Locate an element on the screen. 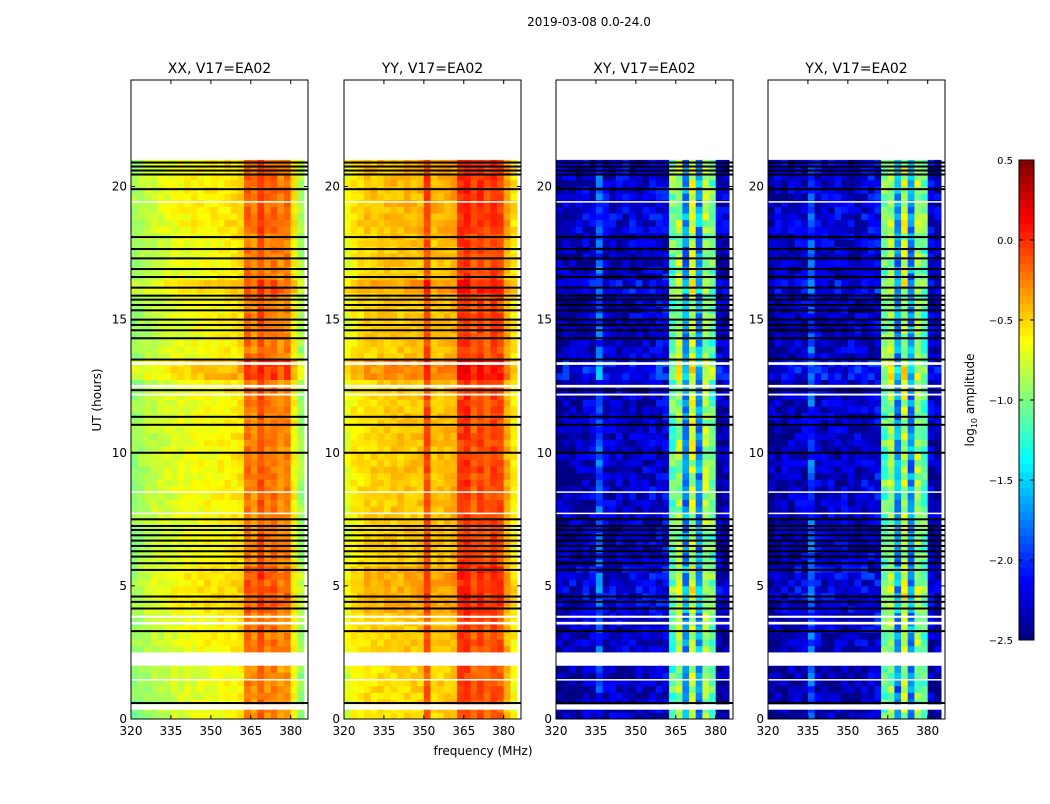 This screenshot has height=804, width=1050. y-tick-label: 20 is located at coordinates (332, 187).